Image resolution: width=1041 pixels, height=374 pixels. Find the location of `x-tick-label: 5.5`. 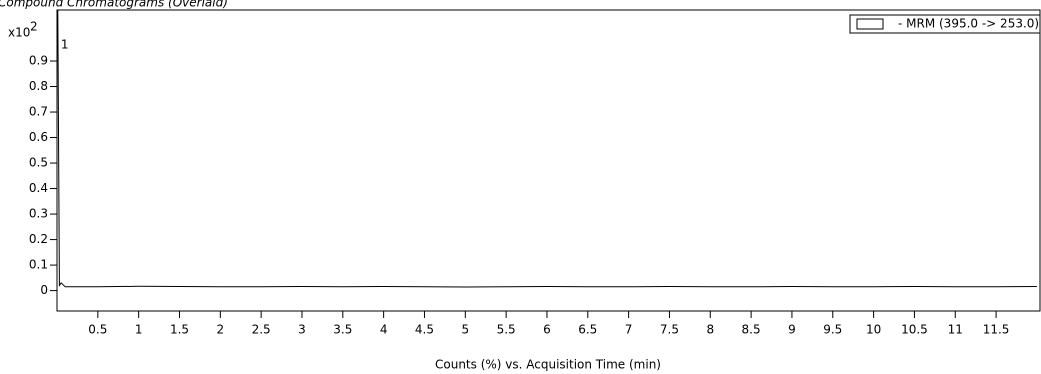

x-tick-label: 5.5 is located at coordinates (506, 330).